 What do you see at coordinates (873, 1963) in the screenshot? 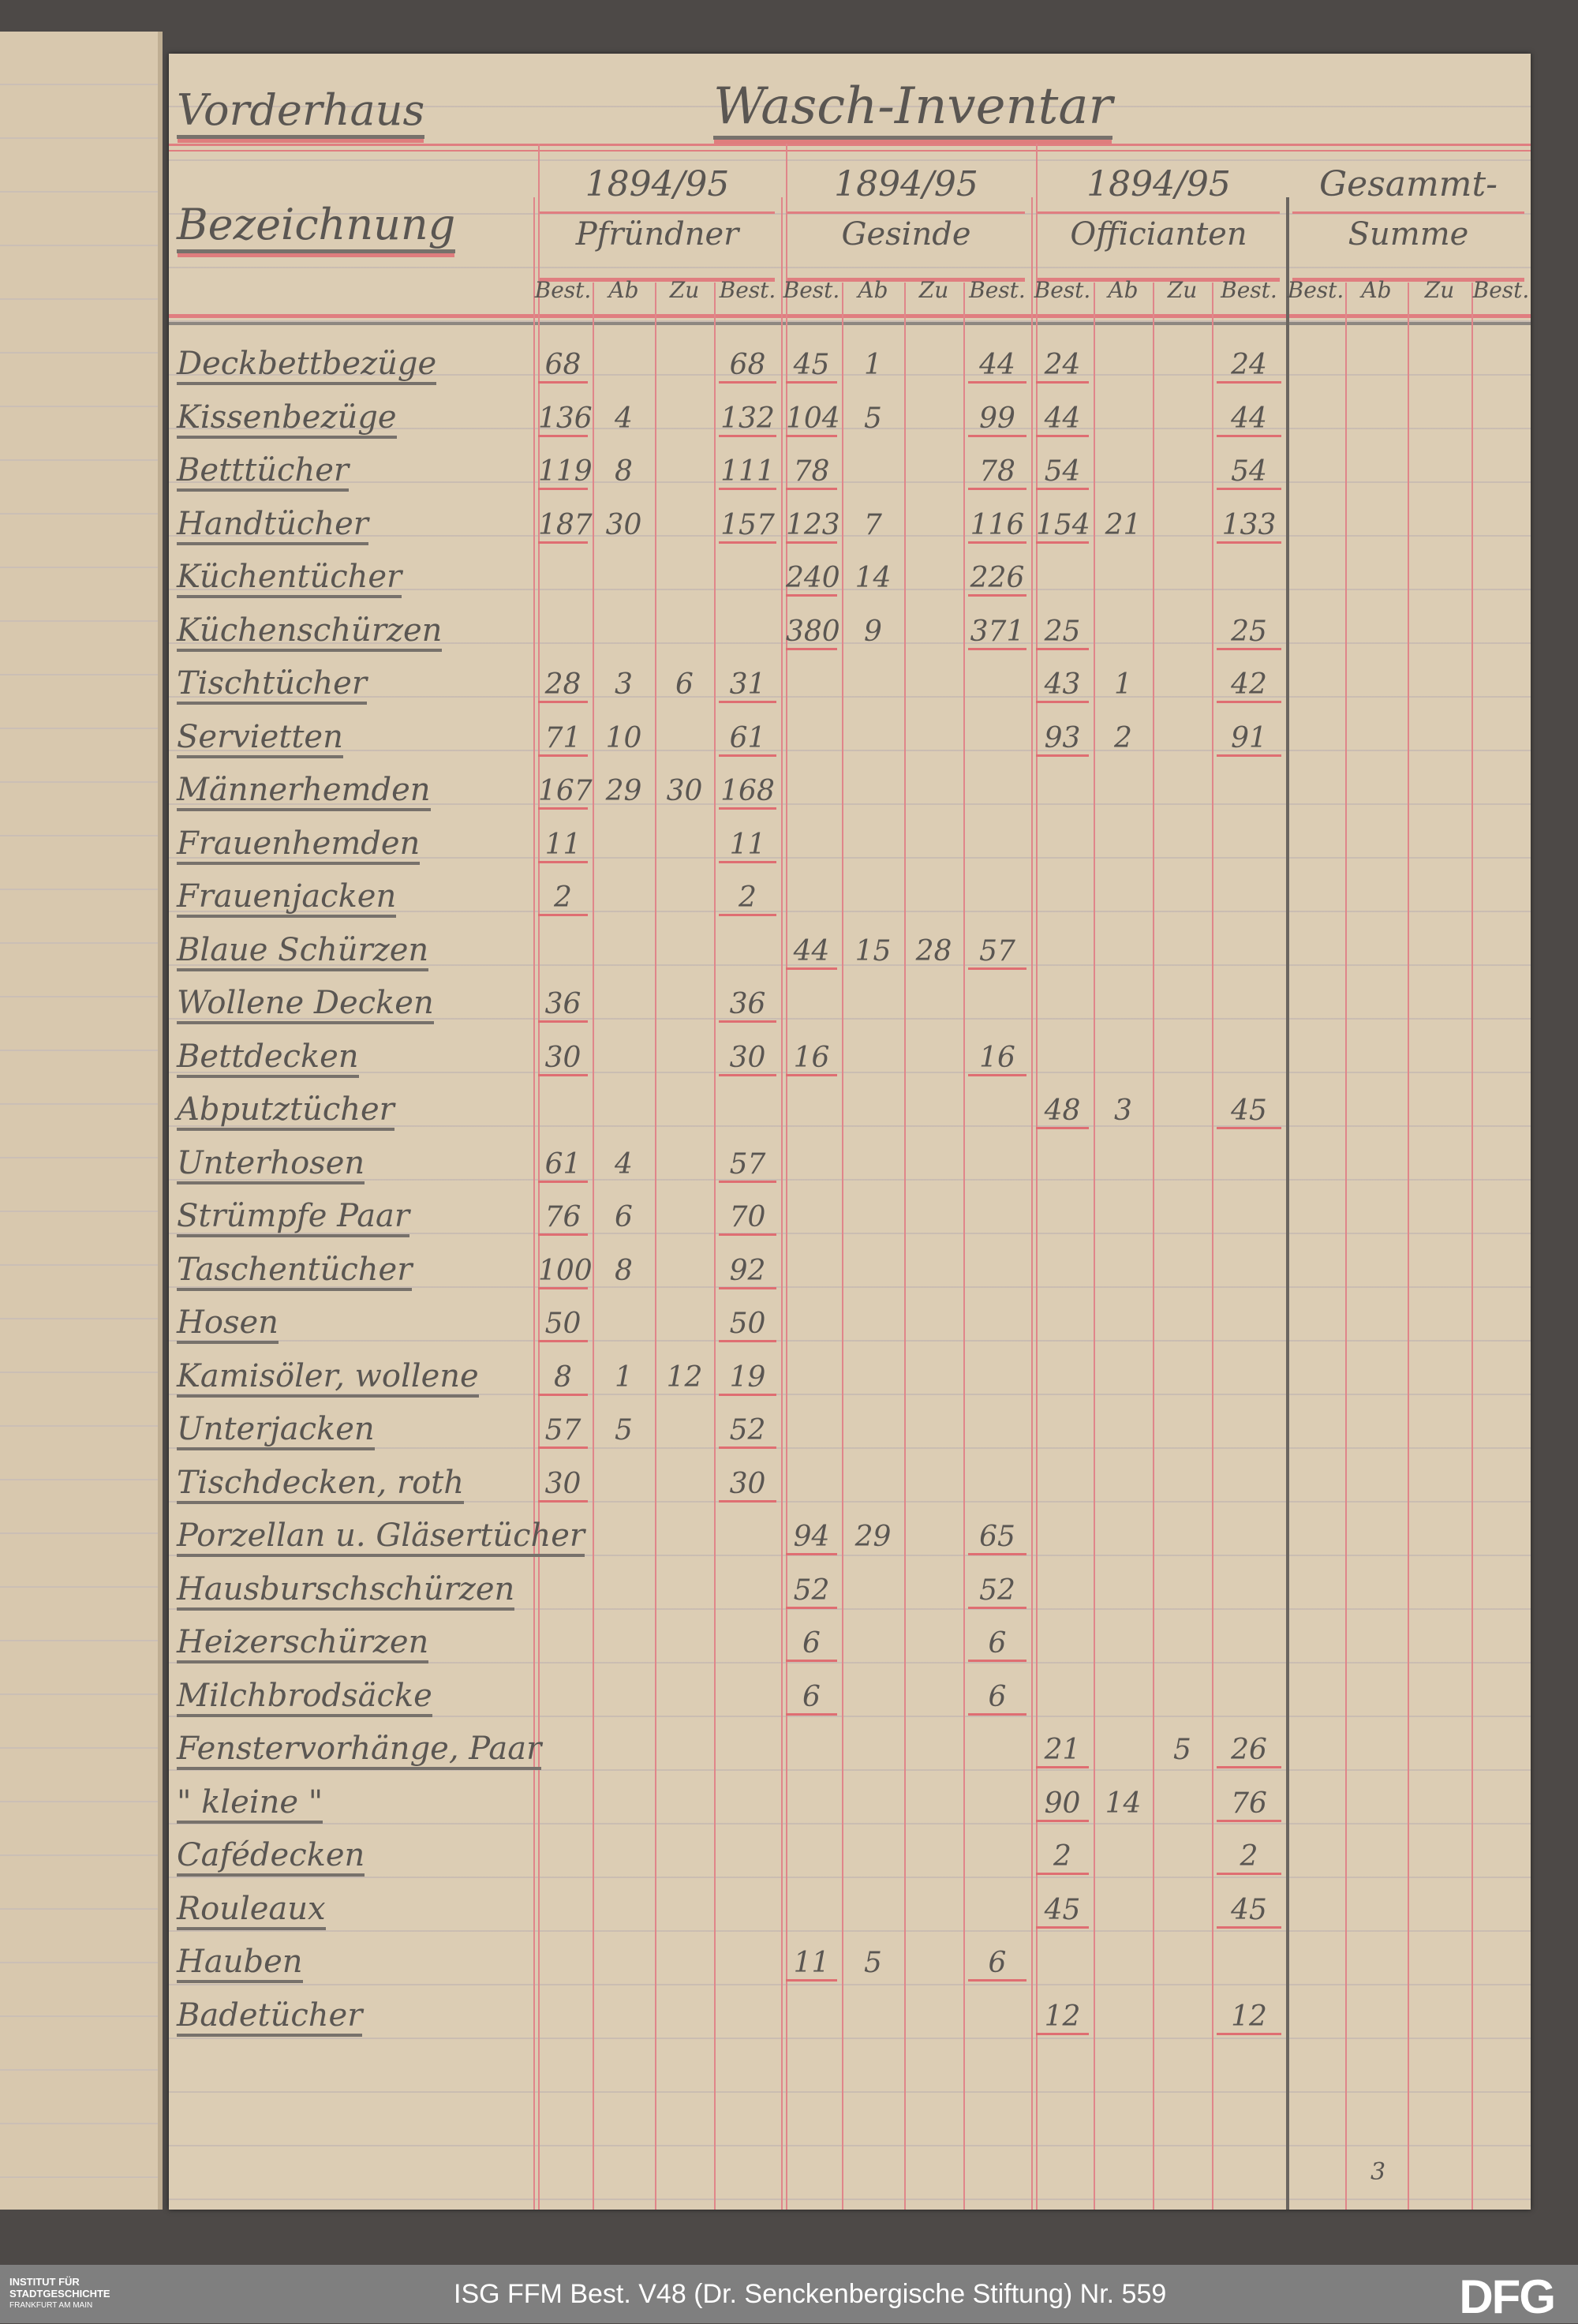
I see `row-31-cell-6: 5` at bounding box center [873, 1963].